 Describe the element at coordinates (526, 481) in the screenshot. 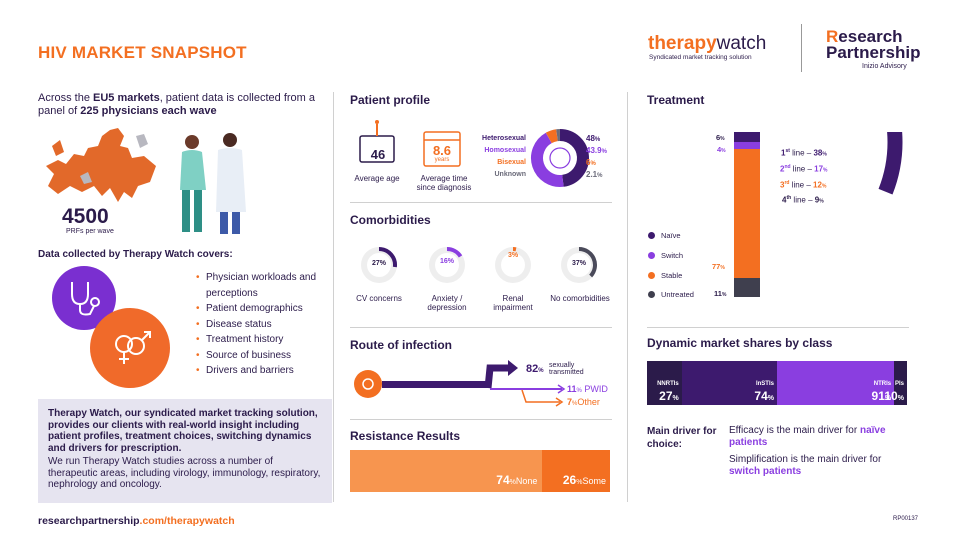

I see `resistance-label: None` at that location.